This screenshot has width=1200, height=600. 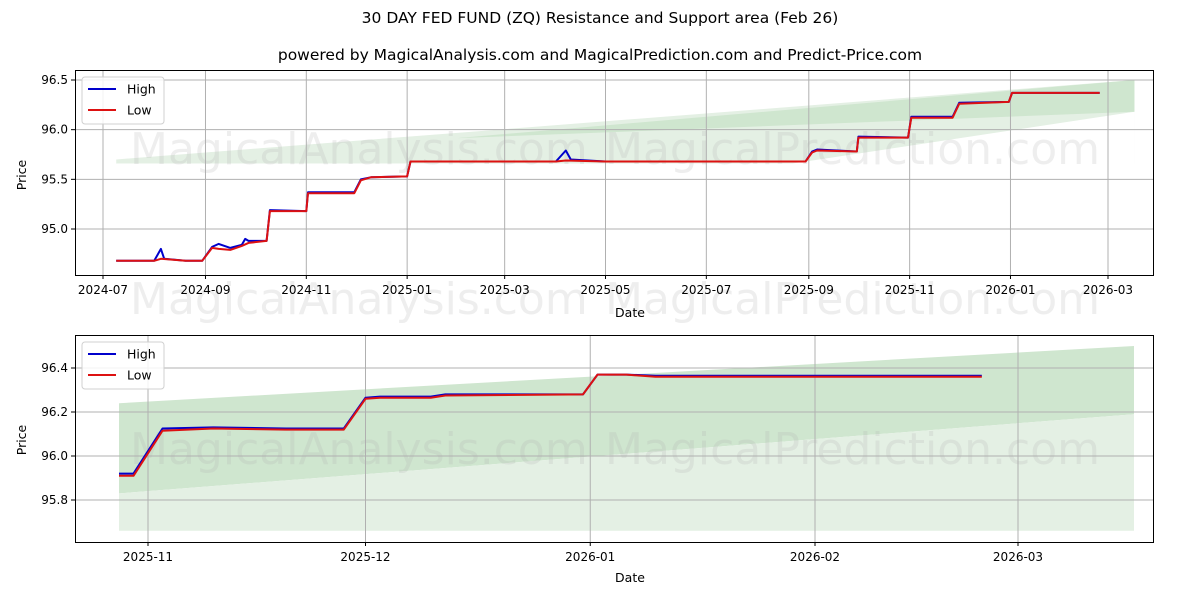 What do you see at coordinates (141, 89) in the screenshot?
I see `legend-high-label: High` at bounding box center [141, 89].